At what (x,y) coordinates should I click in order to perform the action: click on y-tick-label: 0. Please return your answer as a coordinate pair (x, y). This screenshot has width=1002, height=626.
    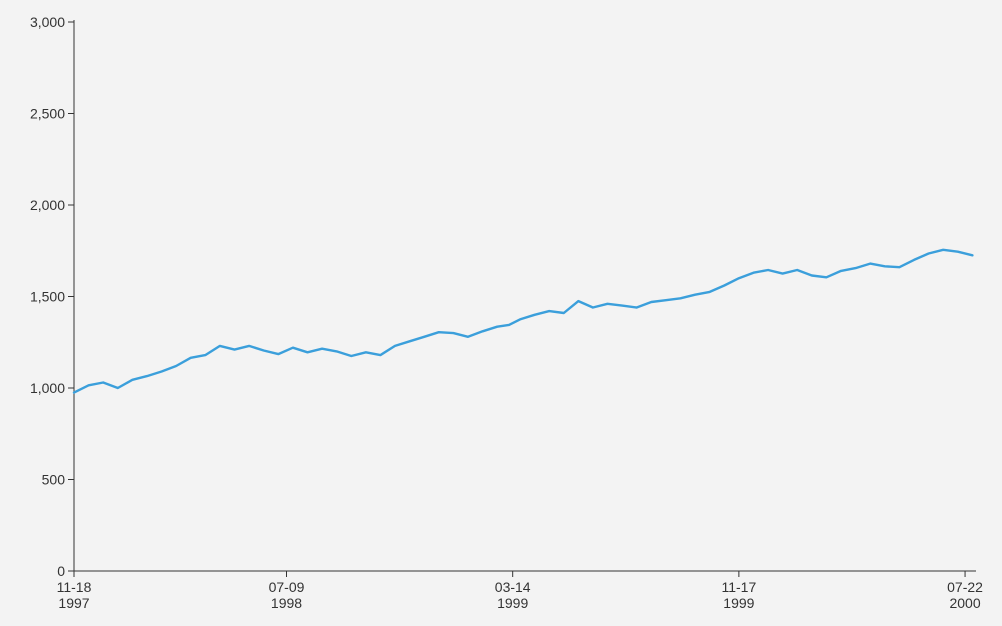
    Looking at the image, I should click on (61, 571).